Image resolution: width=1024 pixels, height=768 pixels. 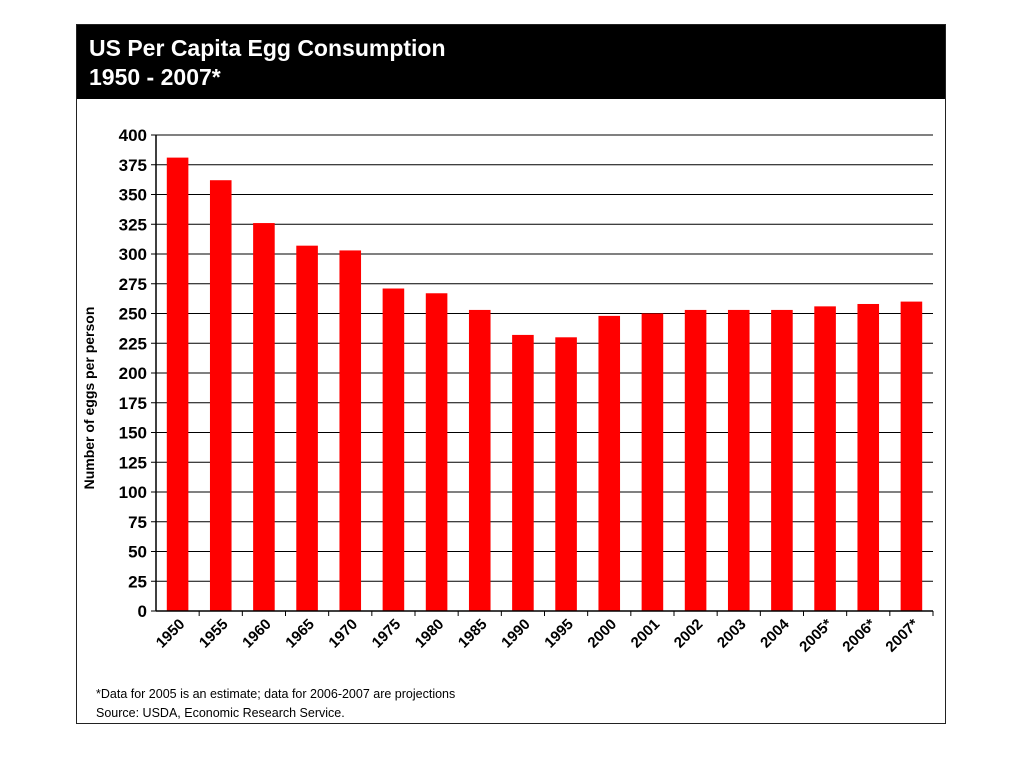 I want to click on y-tick-label: 100, so click(x=133, y=492).